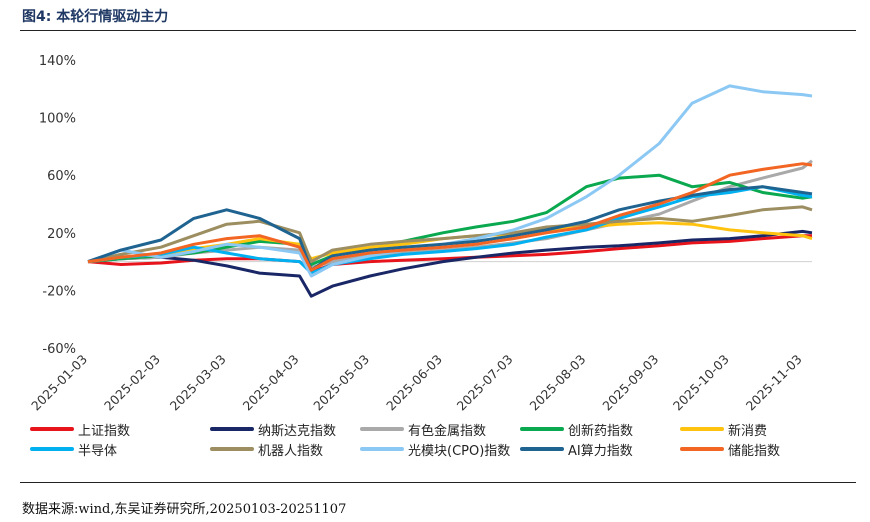 Image resolution: width=870 pixels, height=522 pixels. I want to click on x-tick-label: 2025-09-03, so click(630, 383).